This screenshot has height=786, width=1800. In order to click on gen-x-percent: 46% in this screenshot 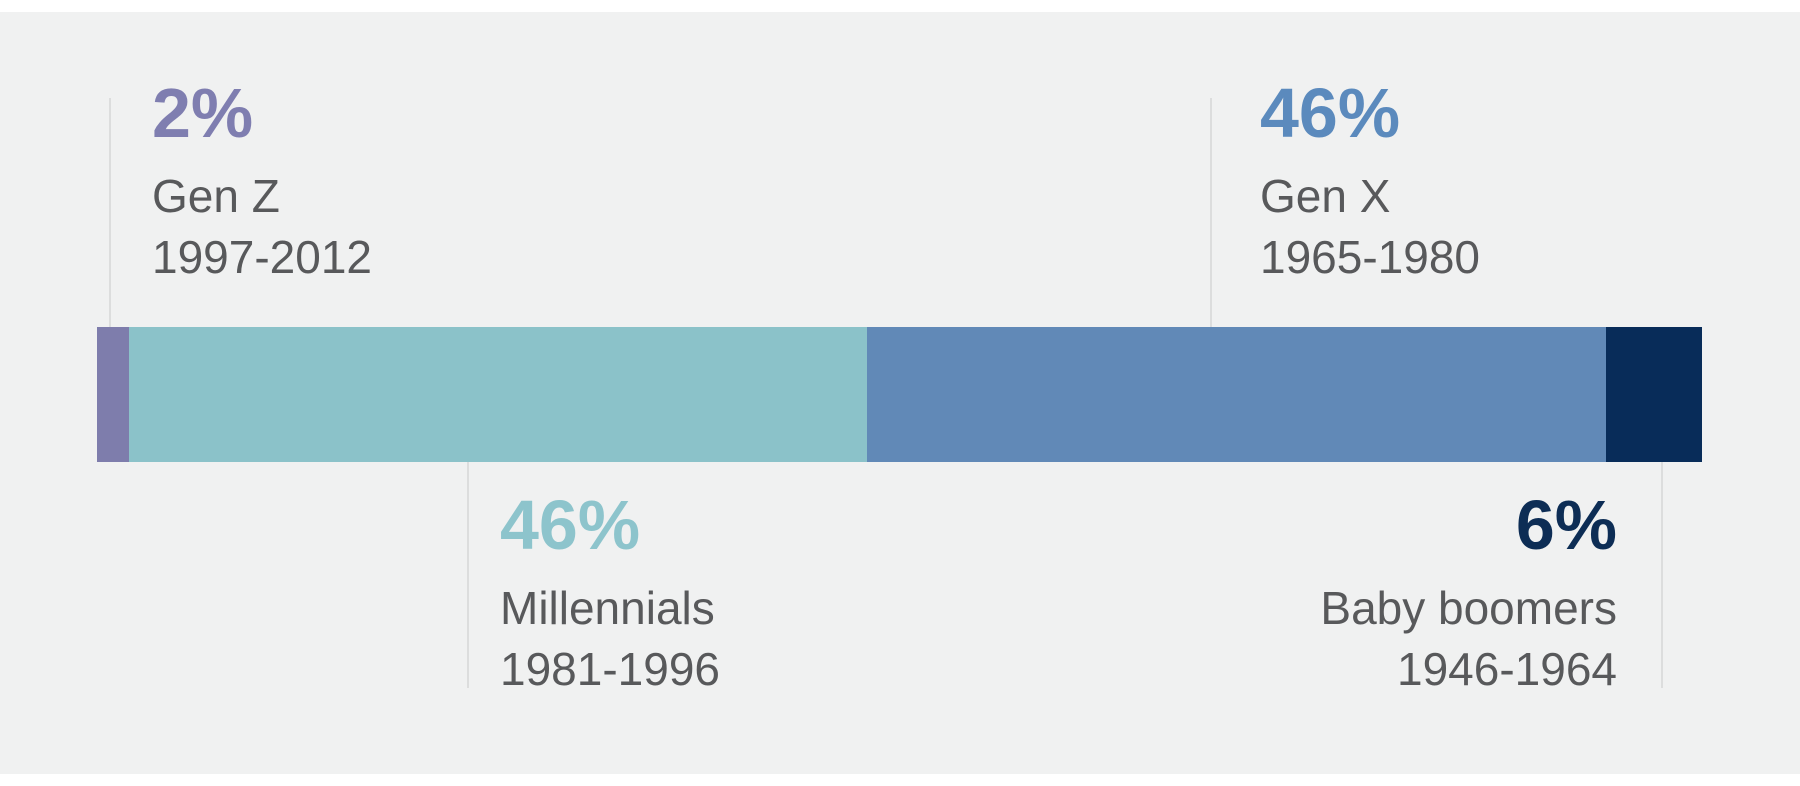, I will do `click(1330, 113)`.